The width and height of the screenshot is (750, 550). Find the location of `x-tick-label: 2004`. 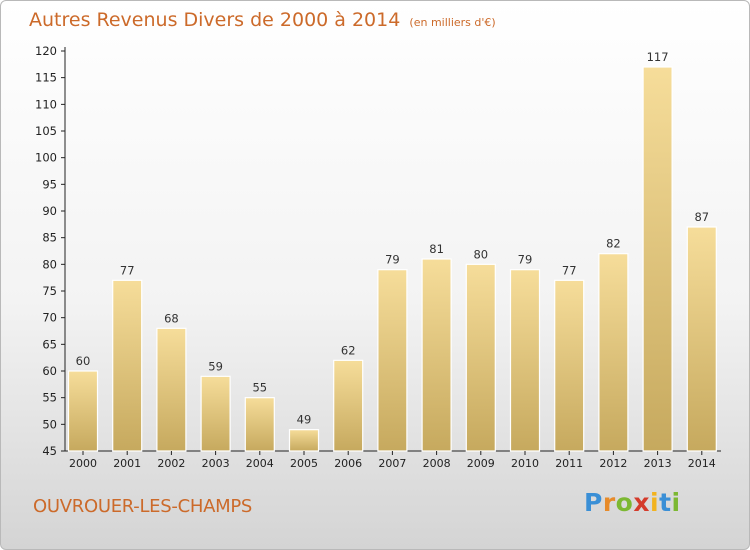

x-tick-label: 2004 is located at coordinates (260, 463).